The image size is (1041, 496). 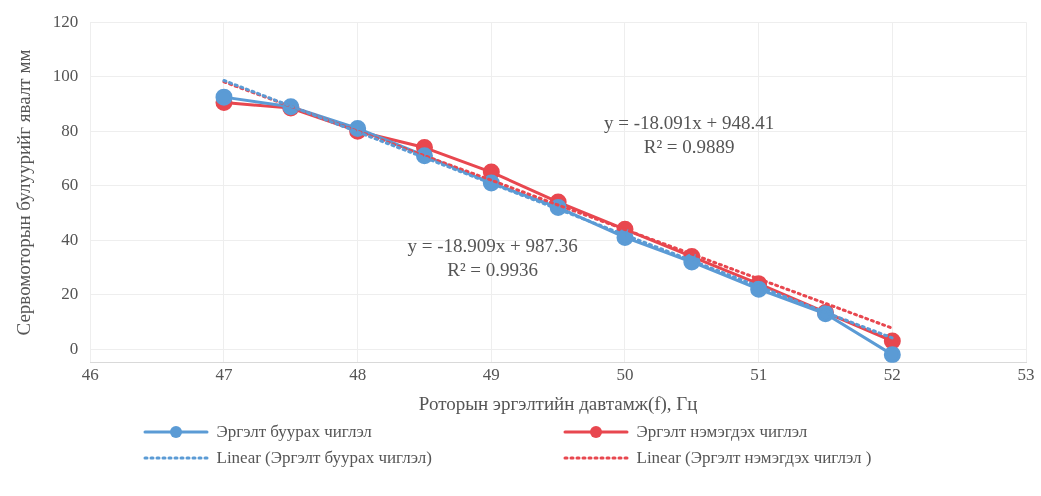 I want to click on y-tick-label: 120, so click(x=65, y=21).